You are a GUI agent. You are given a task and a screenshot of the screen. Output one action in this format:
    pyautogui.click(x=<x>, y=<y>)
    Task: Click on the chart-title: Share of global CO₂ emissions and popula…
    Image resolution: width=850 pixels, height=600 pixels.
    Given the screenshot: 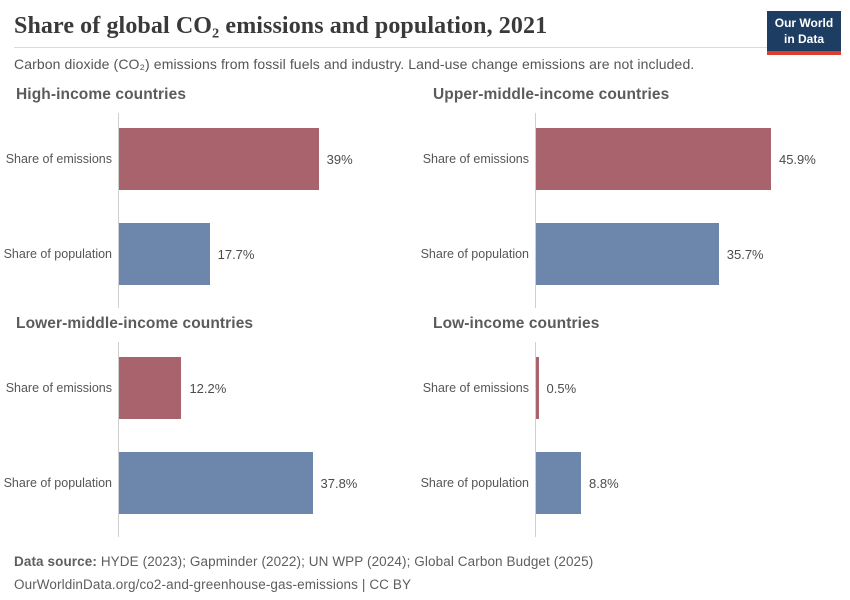 What is the action you would take?
    pyautogui.click(x=281, y=26)
    